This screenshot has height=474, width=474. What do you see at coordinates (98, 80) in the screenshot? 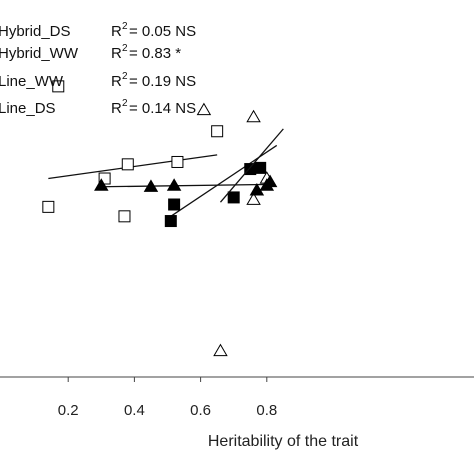
I see `legend-entry: Line_WW R 2 = 0.19 NS` at bounding box center [98, 80].